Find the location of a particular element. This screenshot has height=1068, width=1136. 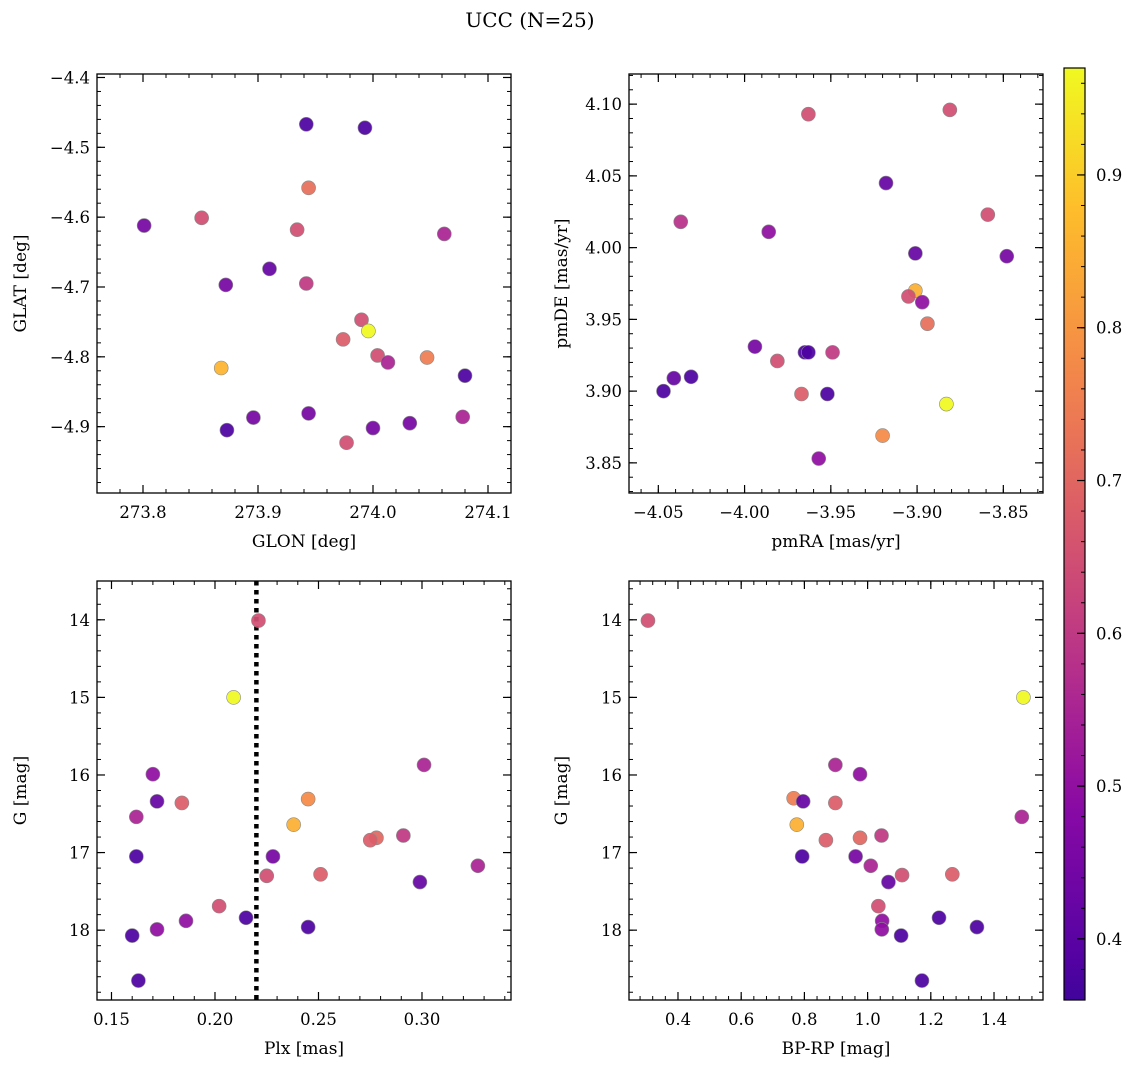

x-tick-label: 1.4 is located at coordinates (994, 1019).